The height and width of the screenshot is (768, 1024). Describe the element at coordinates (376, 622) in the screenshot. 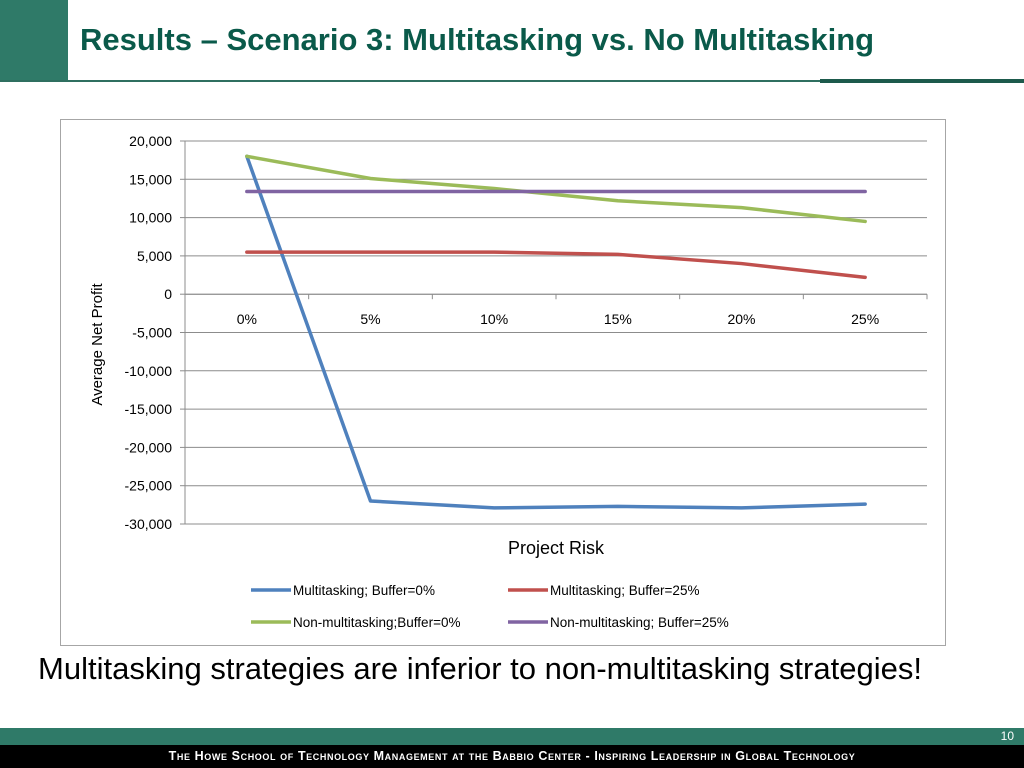

I see `legend-label: Non-multitasking;Buffer=0%` at that location.